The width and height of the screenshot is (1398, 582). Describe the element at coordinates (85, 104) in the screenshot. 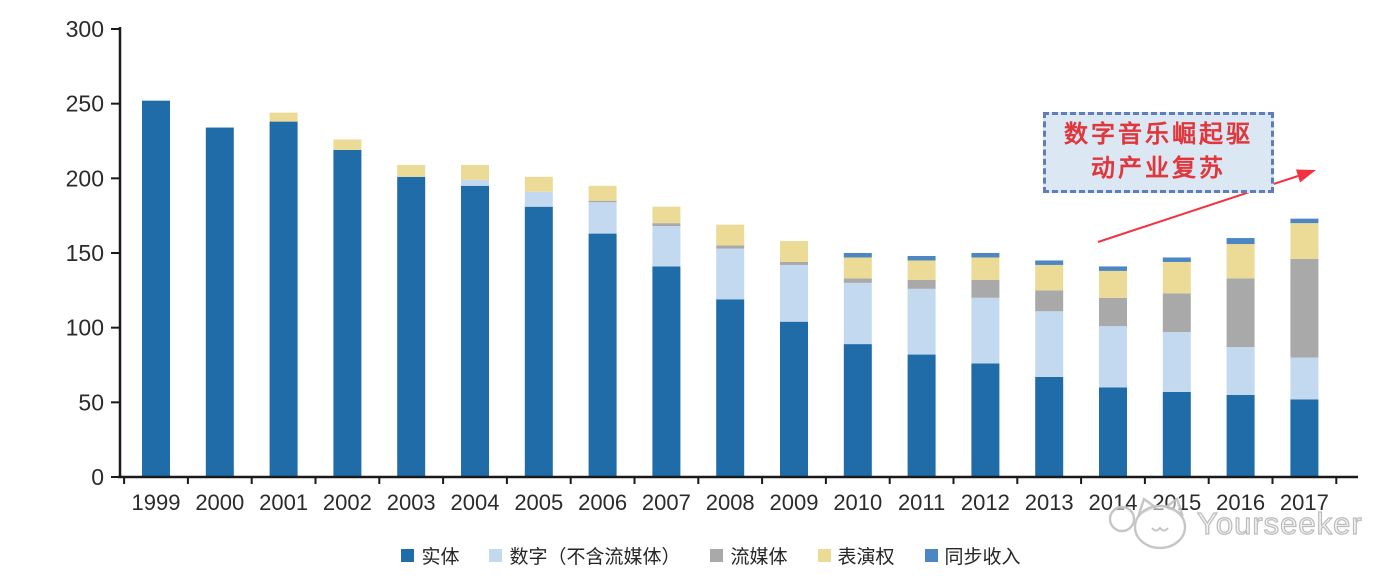

I see `y-axis-tick-label: 250` at that location.